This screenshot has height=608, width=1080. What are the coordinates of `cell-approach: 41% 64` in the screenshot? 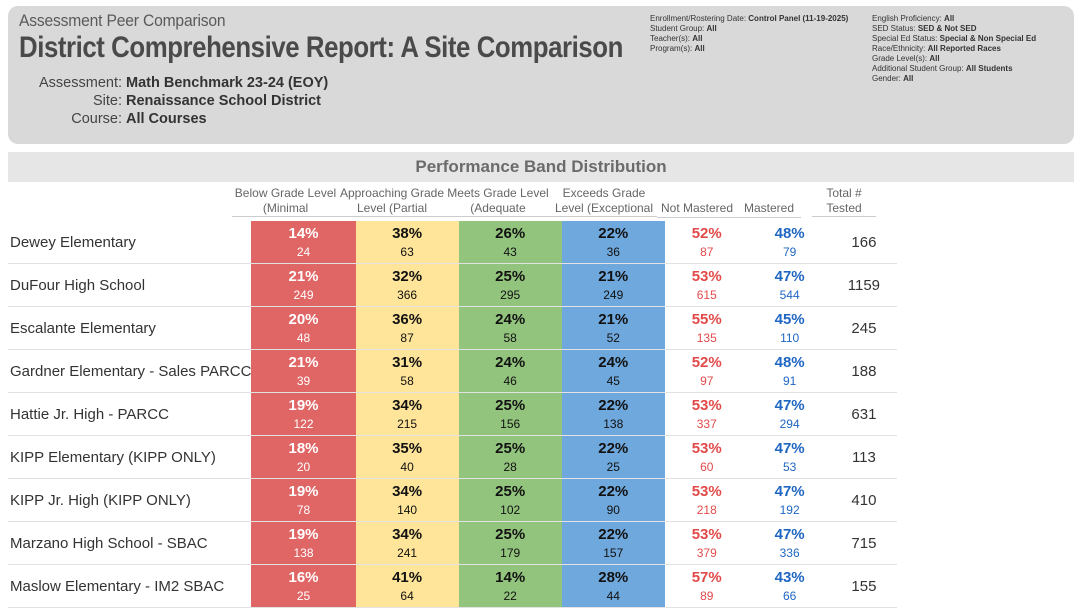 It's located at (407, 586).